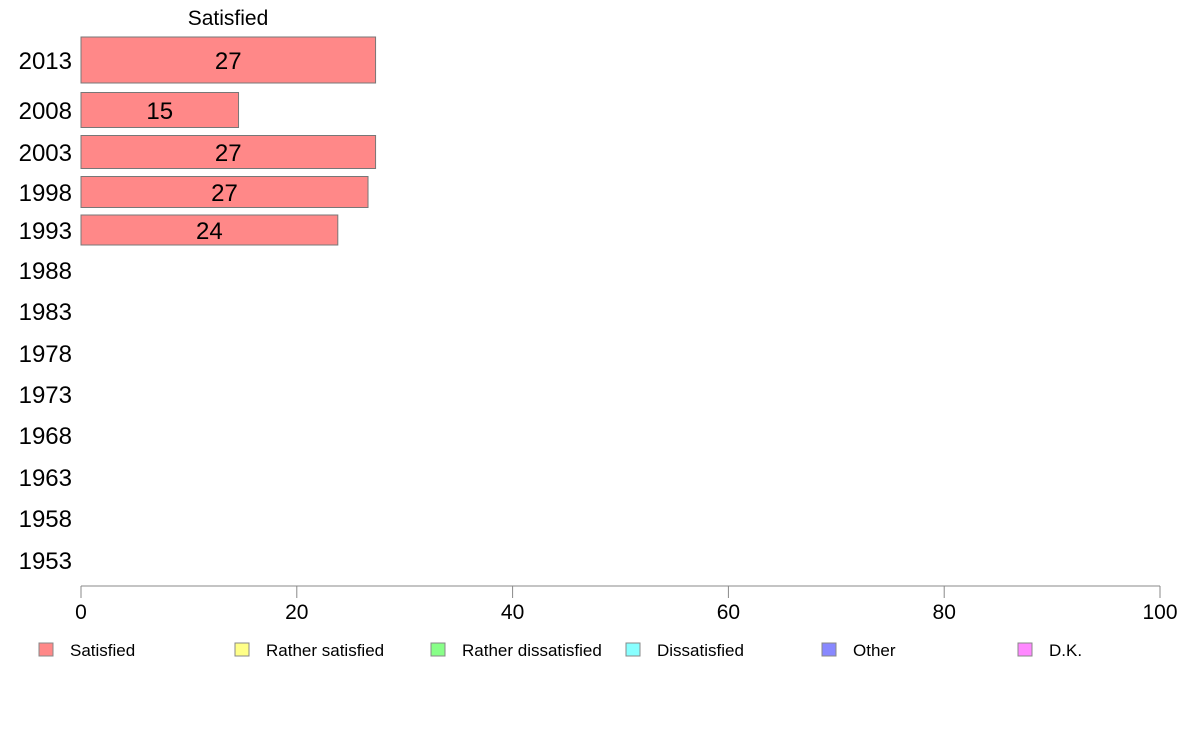 The image size is (1188, 736). I want to click on legend-label: Rather satisfied, so click(325, 650).